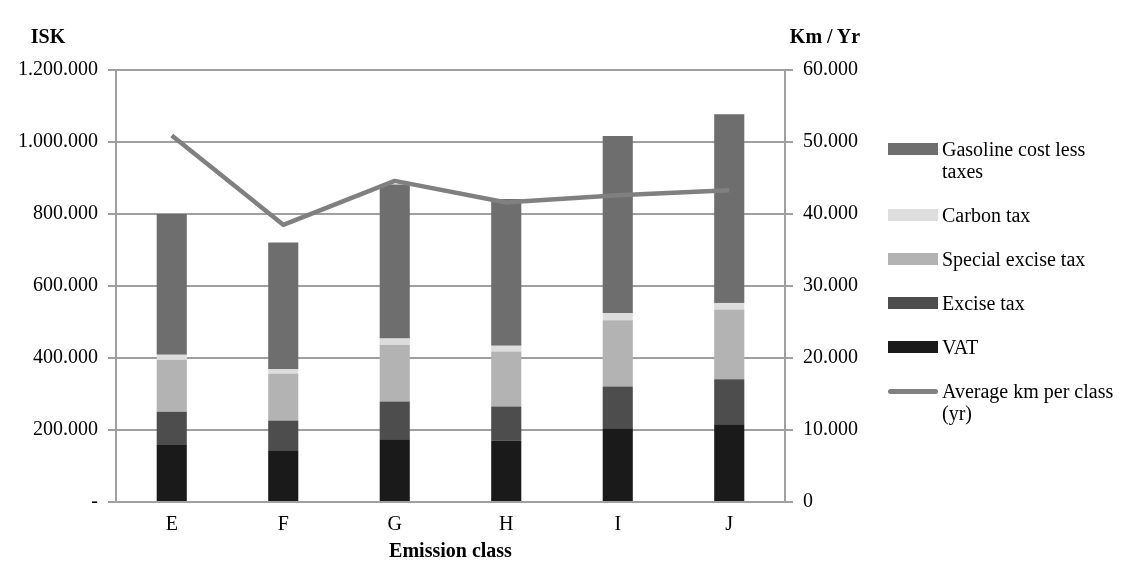 This screenshot has width=1126, height=572. Describe the element at coordinates (830, 284) in the screenshot. I see `y2-tick-label: 30.000` at that location.